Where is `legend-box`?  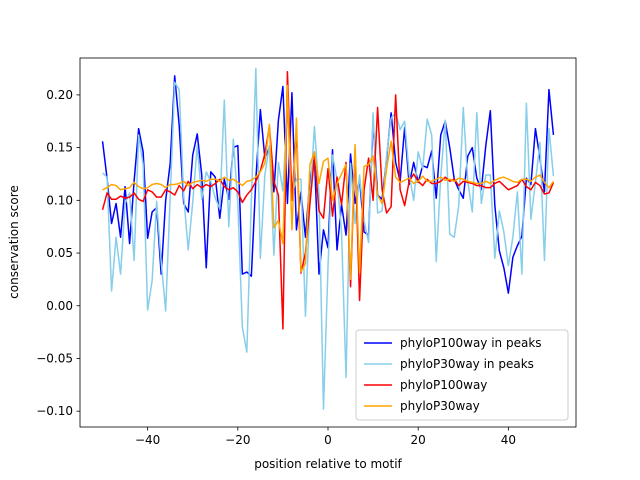
legend-box is located at coordinates (462, 375).